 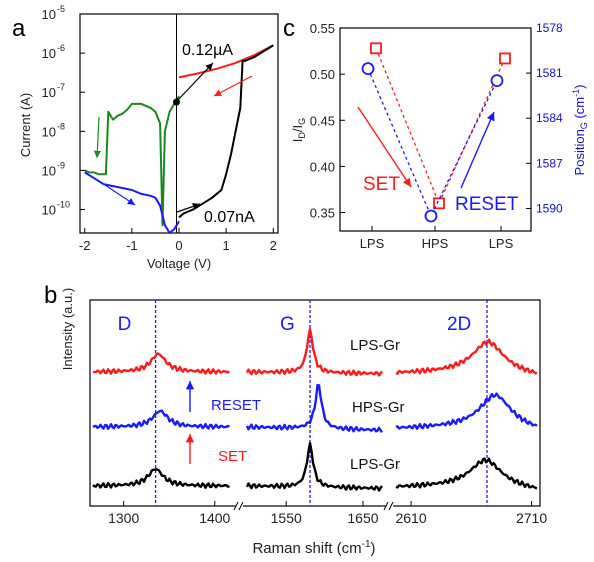 I want to click on panel-c-set-arrow, so click(x=384, y=147).